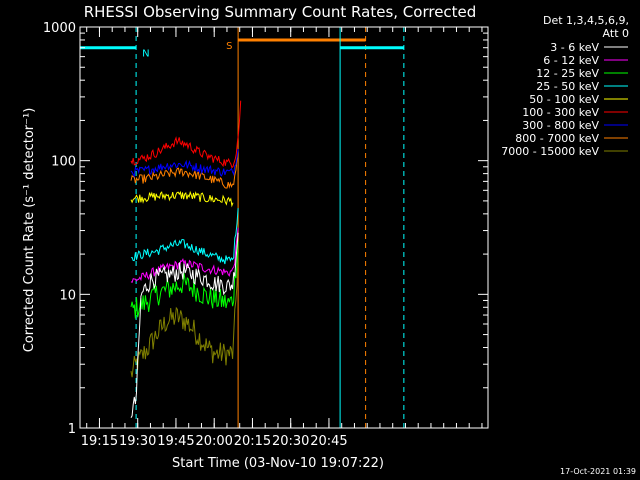 The height and width of the screenshot is (480, 640). What do you see at coordinates (598, 471) in the screenshot?
I see `footer-date: 17-Oct-2021 01:39` at bounding box center [598, 471].